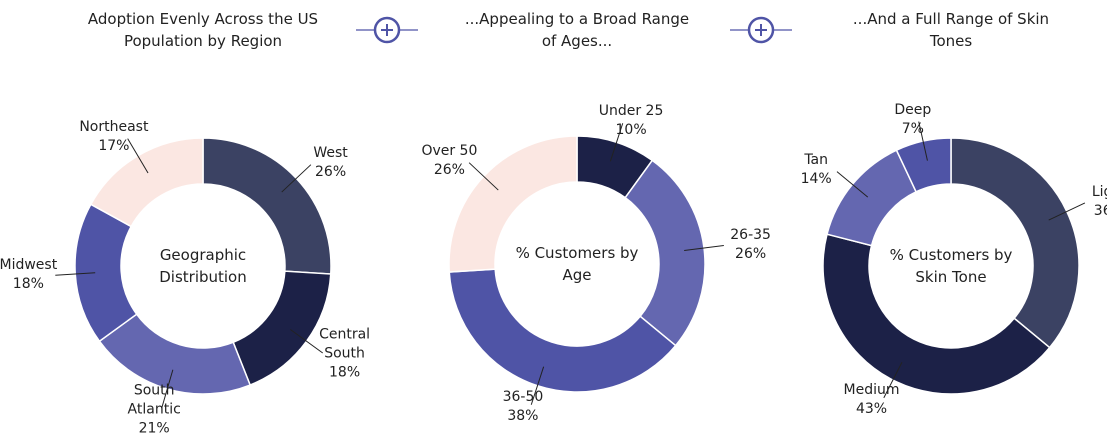 The width and height of the screenshot is (1107, 446). Describe the element at coordinates (951, 266) in the screenshot. I see `center-label: % Customers by Skin Tone` at that location.